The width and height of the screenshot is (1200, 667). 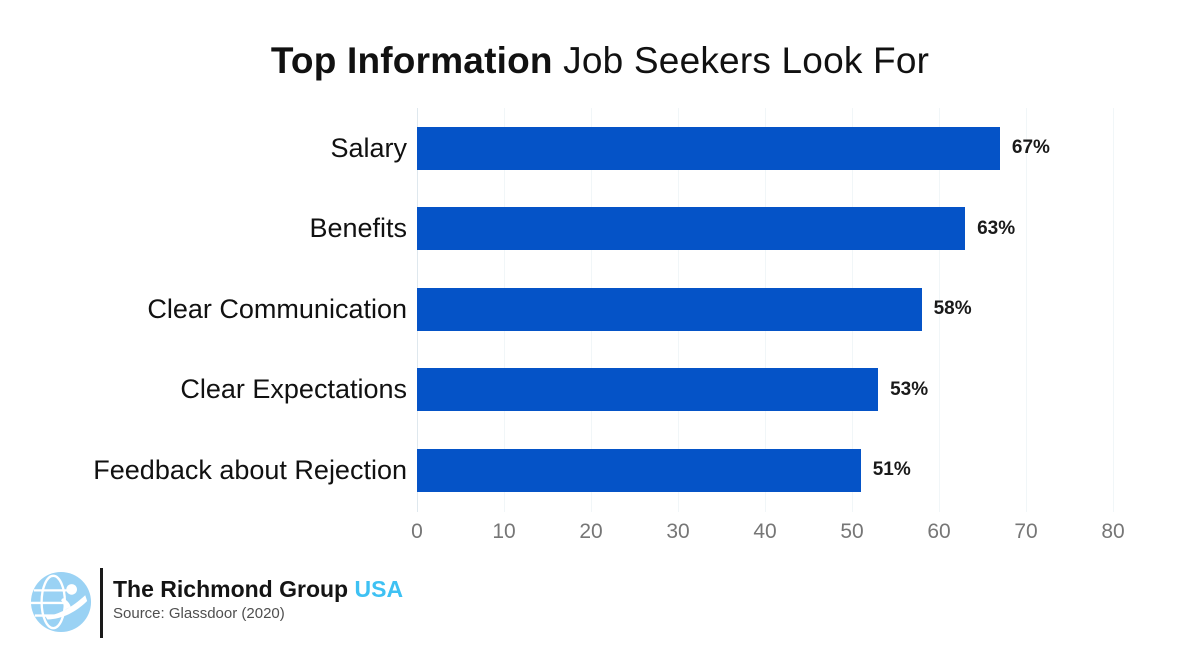 I want to click on chart-title-bold-part: Top Information, so click(x=411, y=60).